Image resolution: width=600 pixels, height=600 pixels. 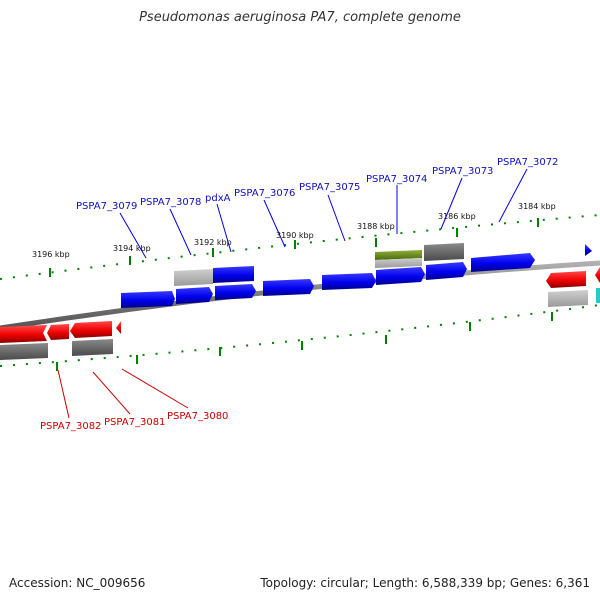 I want to click on gene-label: PSPA7_3076, so click(x=264, y=193).